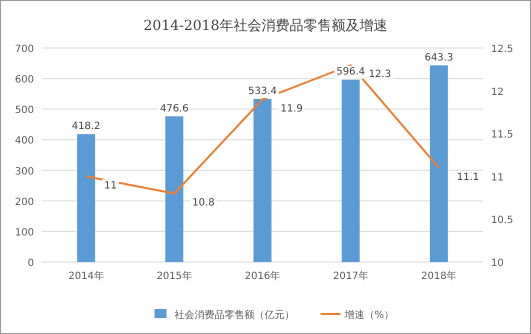 This screenshot has height=334, width=531. What do you see at coordinates (497, 263) in the screenshot?
I see `y2-tick-label: 10` at bounding box center [497, 263].